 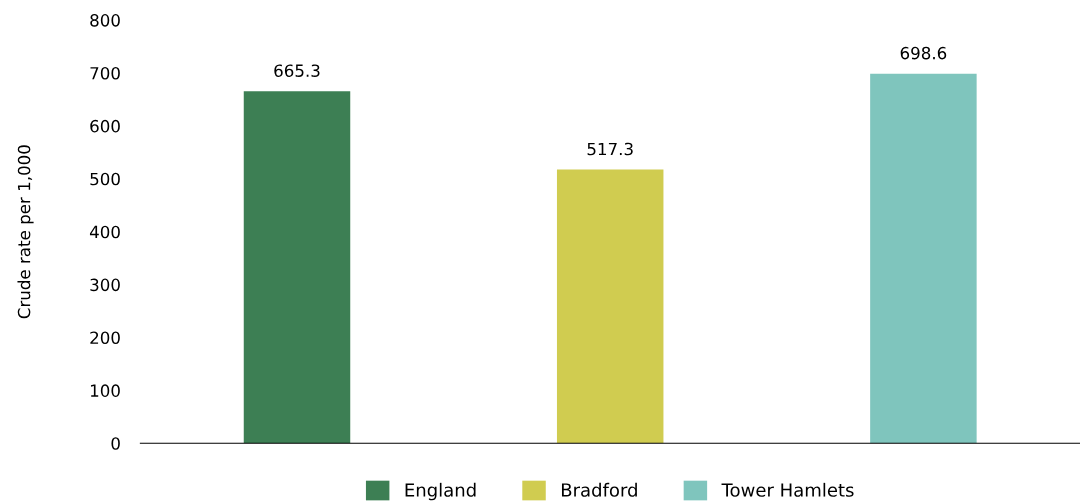 What do you see at coordinates (105, 179) in the screenshot?
I see `y-tick-label: 500` at bounding box center [105, 179].